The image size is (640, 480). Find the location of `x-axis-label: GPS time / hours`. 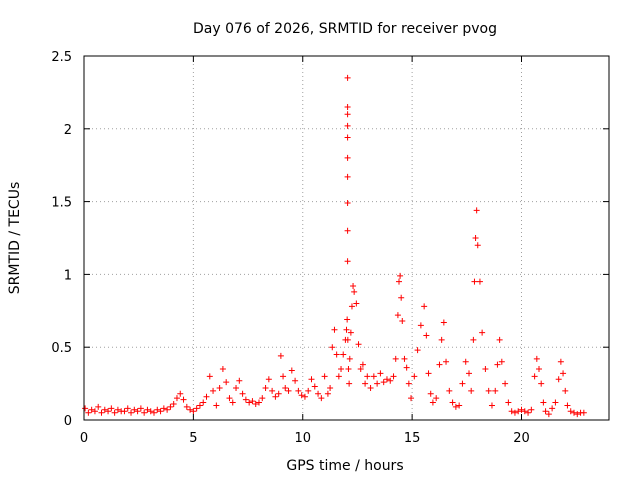

x-axis-label: GPS time / hours is located at coordinates (344, 466).